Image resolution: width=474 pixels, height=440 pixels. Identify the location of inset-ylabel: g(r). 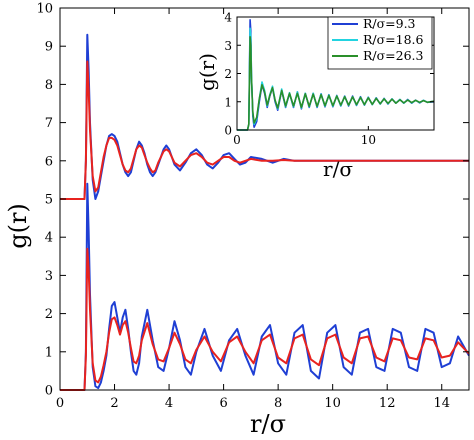
(207, 72).